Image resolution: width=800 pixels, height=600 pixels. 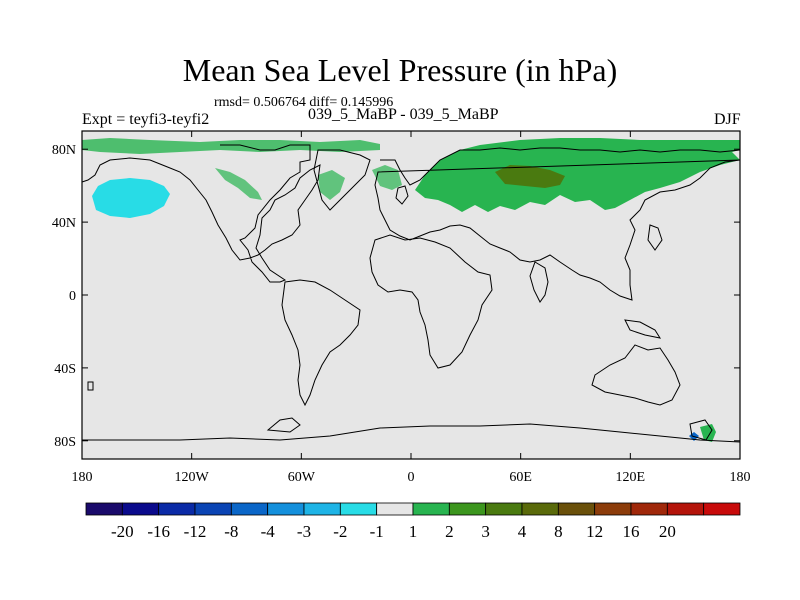 What do you see at coordinates (413, 531) in the screenshot?
I see `colorbar-label: 1` at bounding box center [413, 531].